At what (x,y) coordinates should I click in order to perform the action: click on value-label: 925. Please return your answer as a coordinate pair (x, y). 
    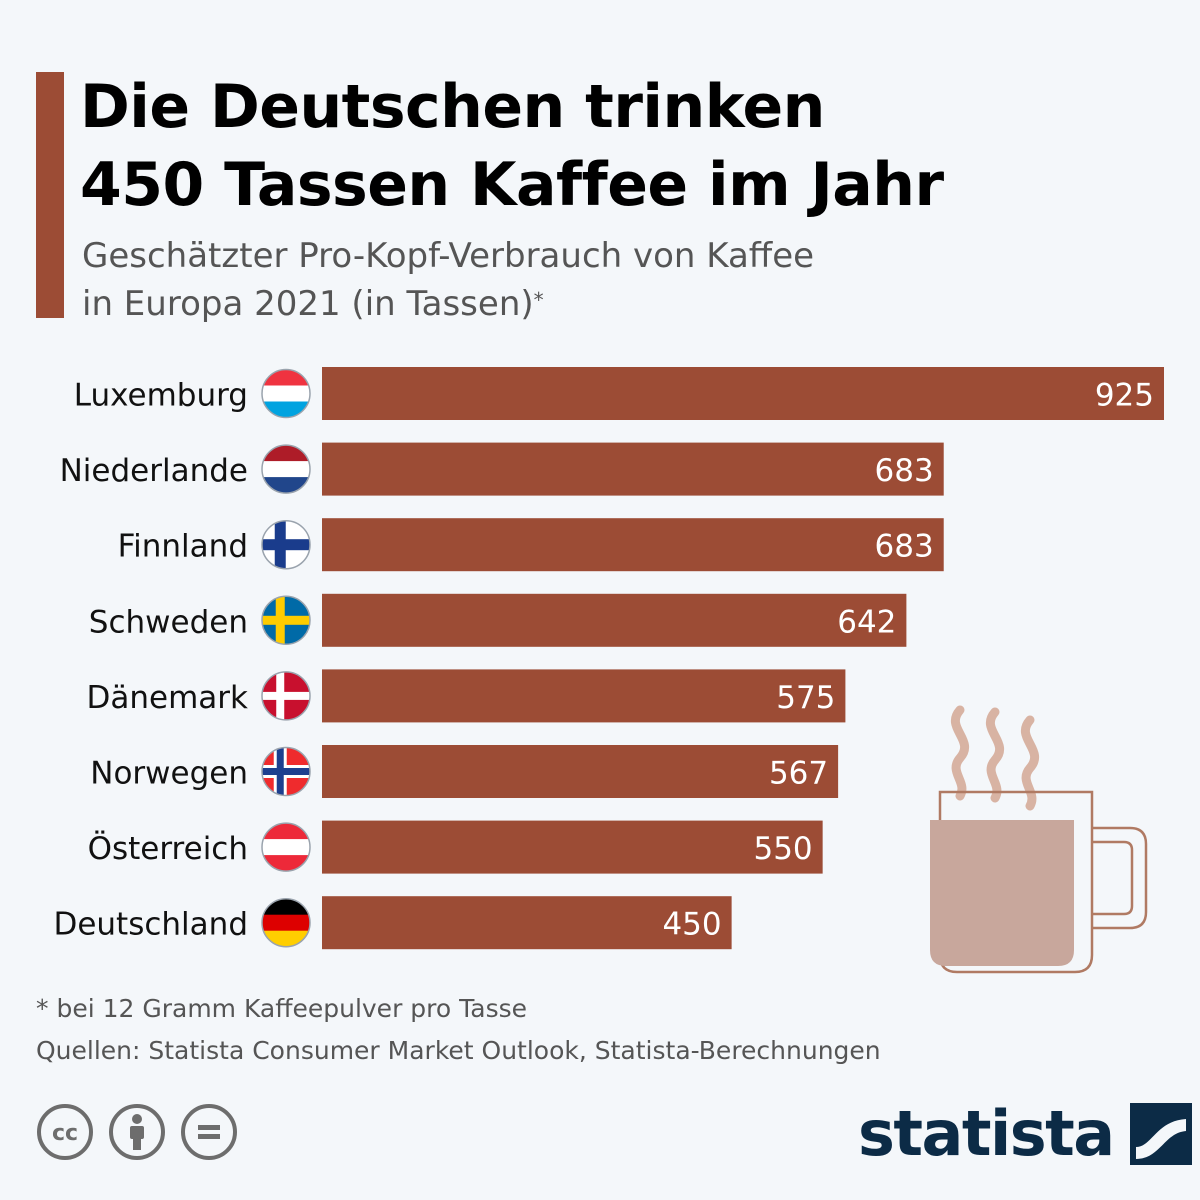
    Looking at the image, I should click on (1124, 396).